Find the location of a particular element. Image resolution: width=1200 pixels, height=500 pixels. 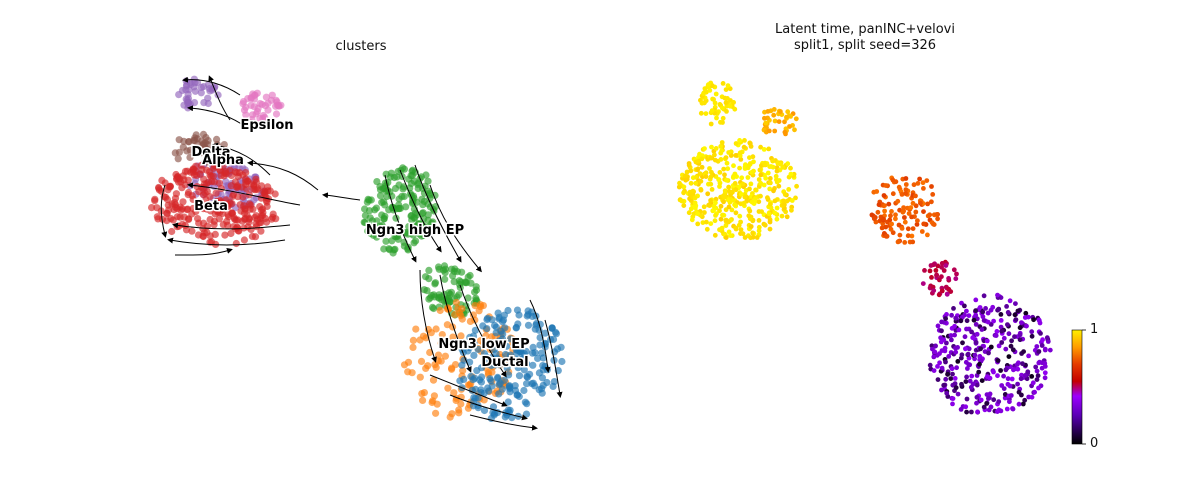

cluster-label: Epsilon is located at coordinates (266, 125).